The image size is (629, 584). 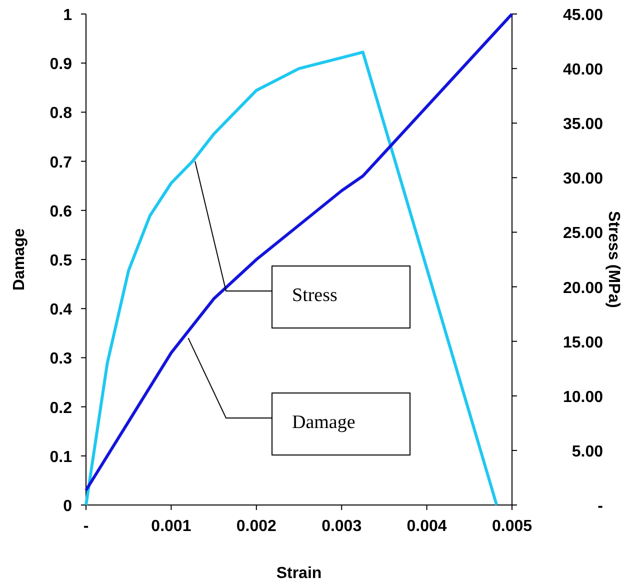 I want to click on y-tick-label: 1, so click(x=67, y=15).